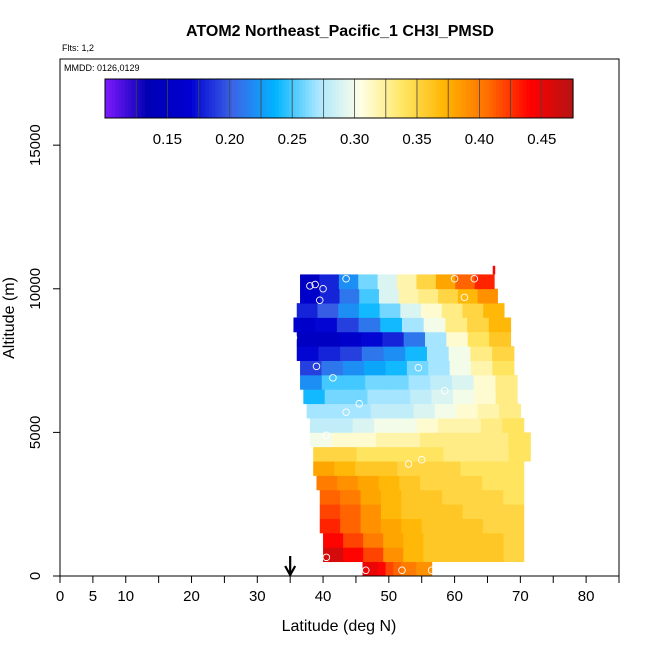 Image resolution: width=650 pixels, height=650 pixels. Describe the element at coordinates (229, 139) in the screenshot. I see `colorbar-tick-label: 0.20` at that location.